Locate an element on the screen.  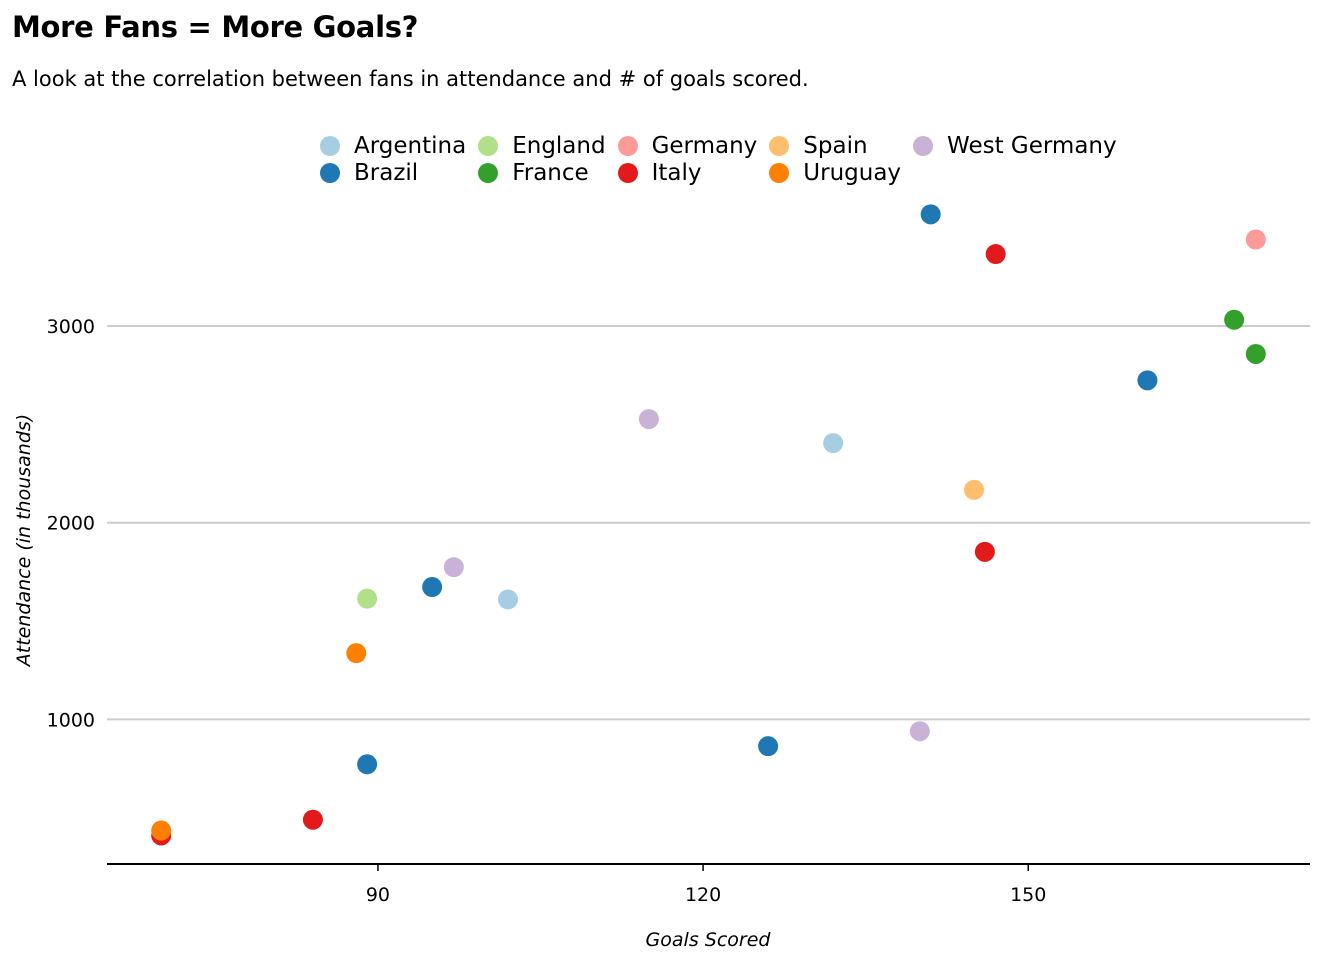
legend-item-brazil: Brazil is located at coordinates (393, 172).